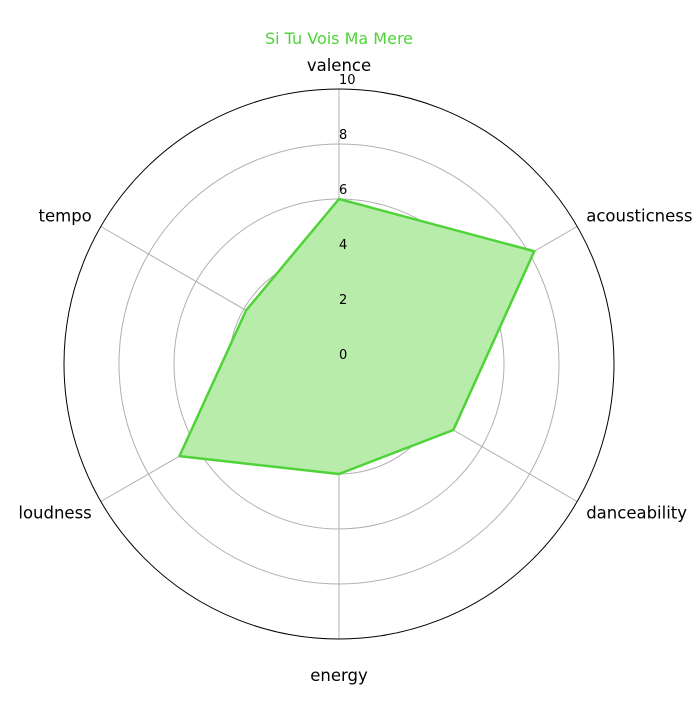 Image resolution: width=695 pixels, height=721 pixels. I want to click on radial-tick-labels: 0 2 4 6 8 10, so click(347, 218).